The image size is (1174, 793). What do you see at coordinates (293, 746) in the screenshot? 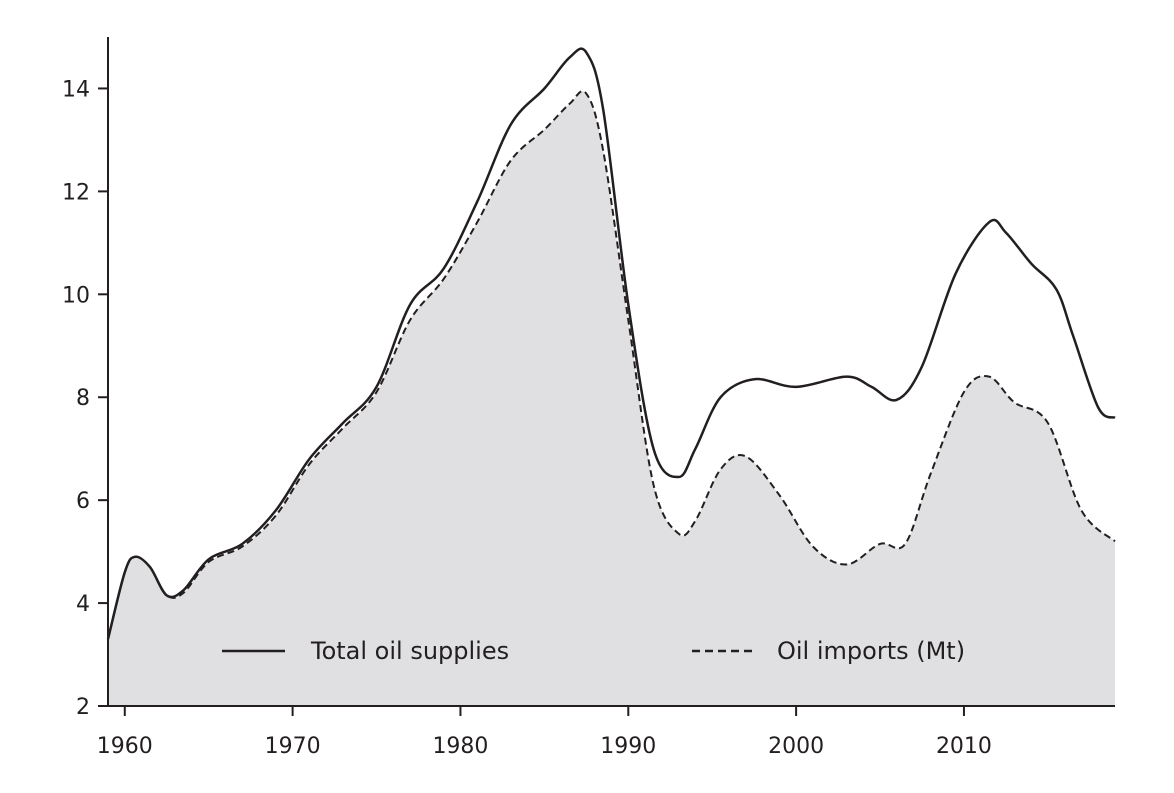
I see `x-tick-label: 1970` at bounding box center [293, 746].